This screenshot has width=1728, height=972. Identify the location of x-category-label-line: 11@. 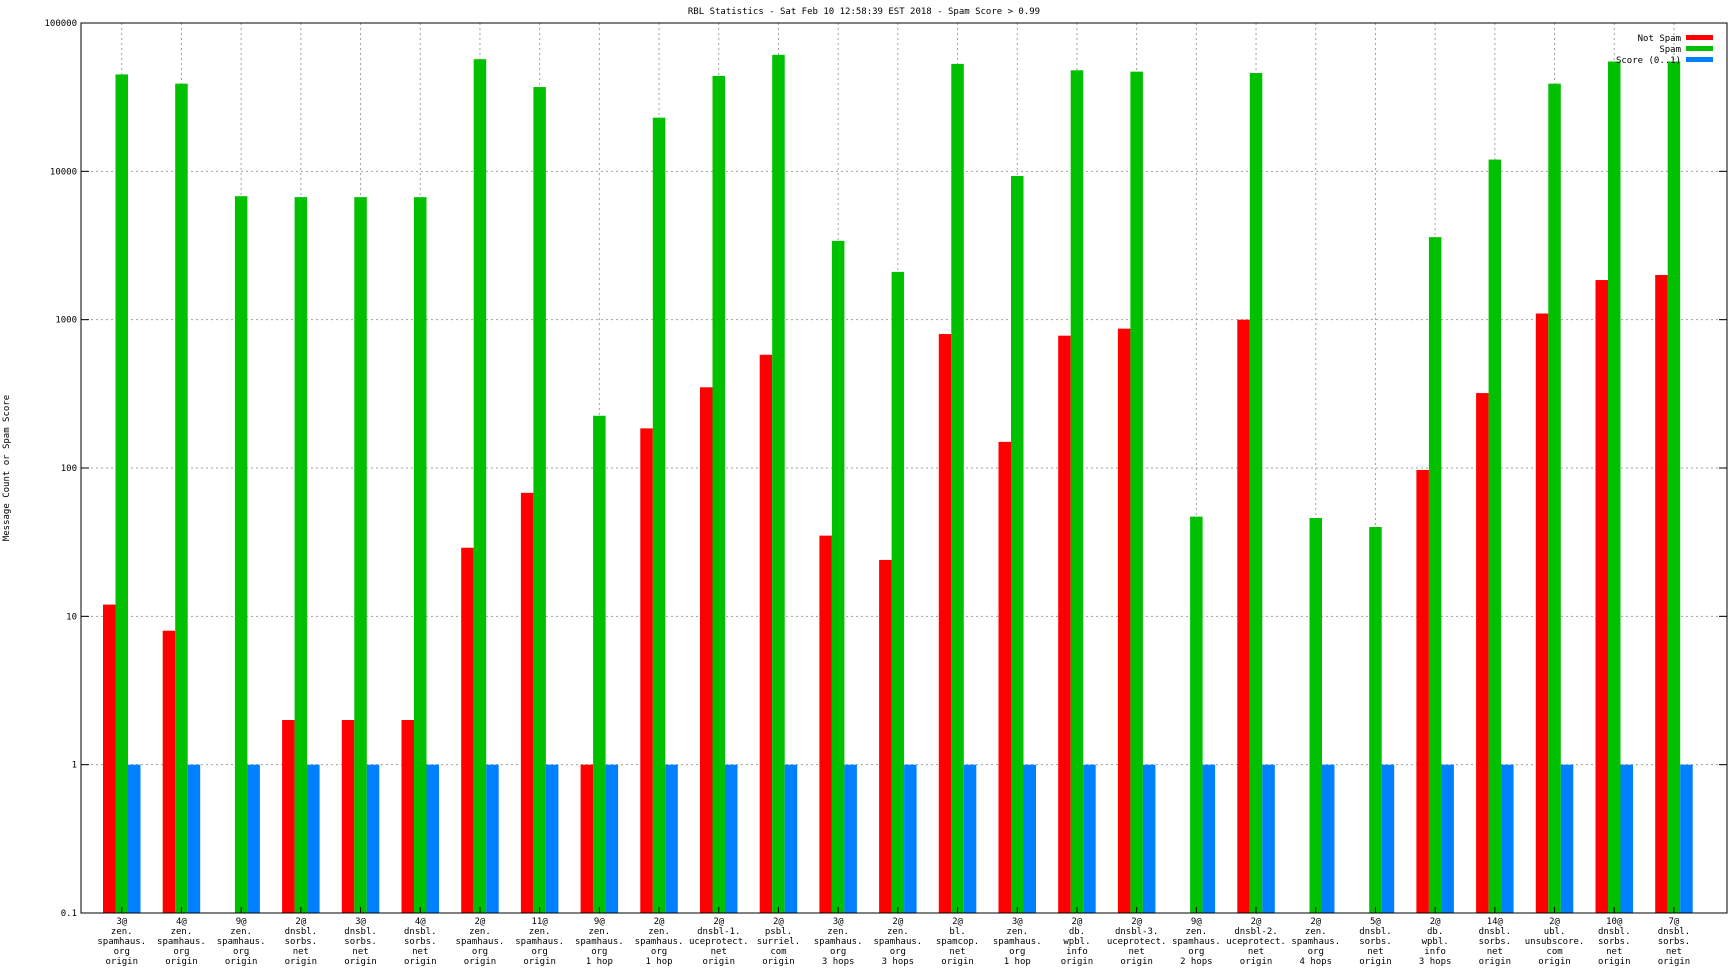
(540, 922).